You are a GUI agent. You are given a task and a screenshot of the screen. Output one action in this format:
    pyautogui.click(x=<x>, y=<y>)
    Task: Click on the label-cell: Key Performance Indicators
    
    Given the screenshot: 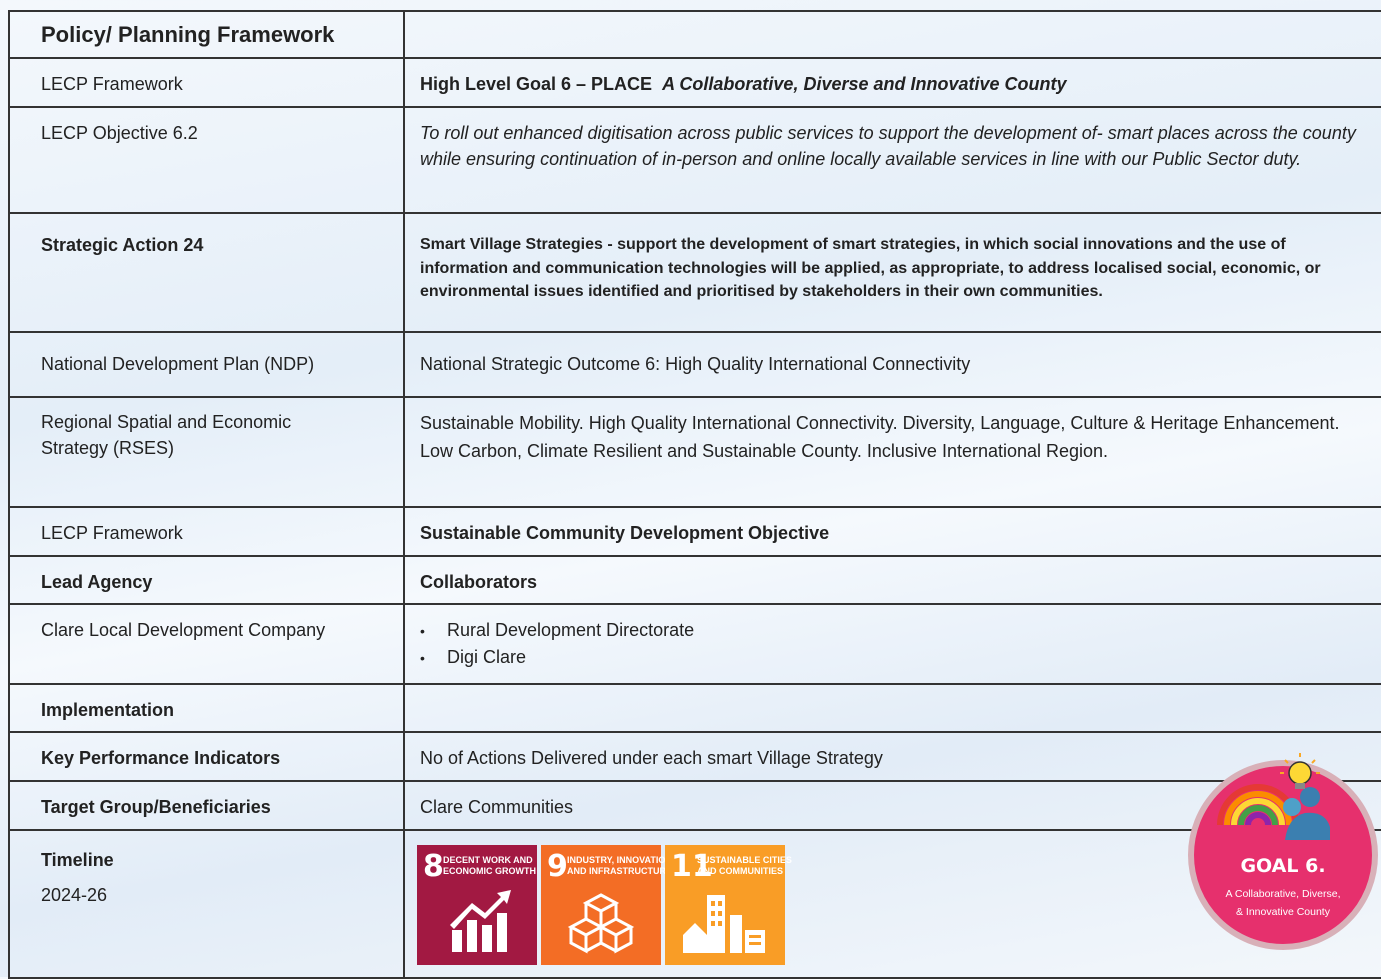 What is the action you would take?
    pyautogui.click(x=206, y=756)
    